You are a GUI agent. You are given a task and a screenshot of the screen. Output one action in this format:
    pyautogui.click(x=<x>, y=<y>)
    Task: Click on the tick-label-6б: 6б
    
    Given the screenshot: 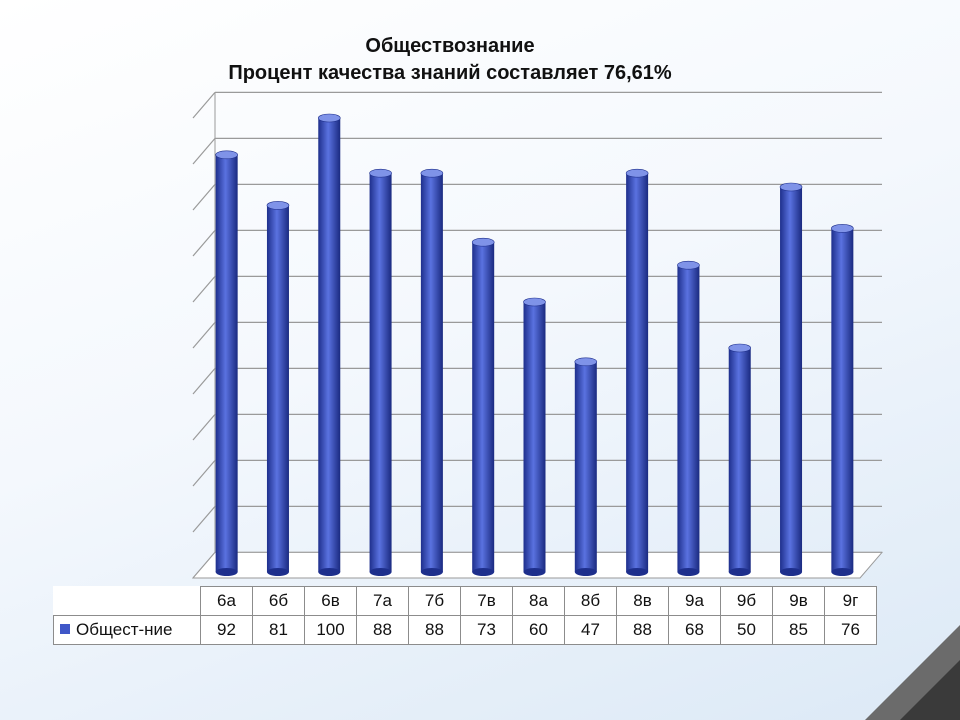 What is the action you would take?
    pyautogui.click(x=278, y=601)
    